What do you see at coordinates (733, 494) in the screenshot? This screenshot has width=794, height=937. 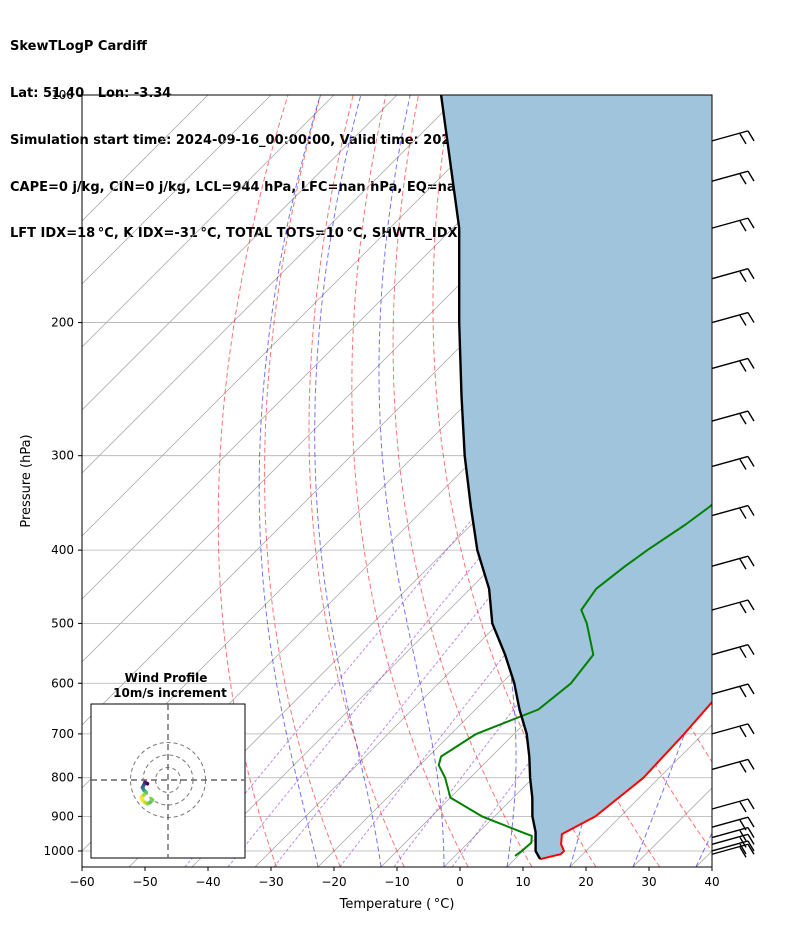 I see `wind-barbs` at bounding box center [733, 494].